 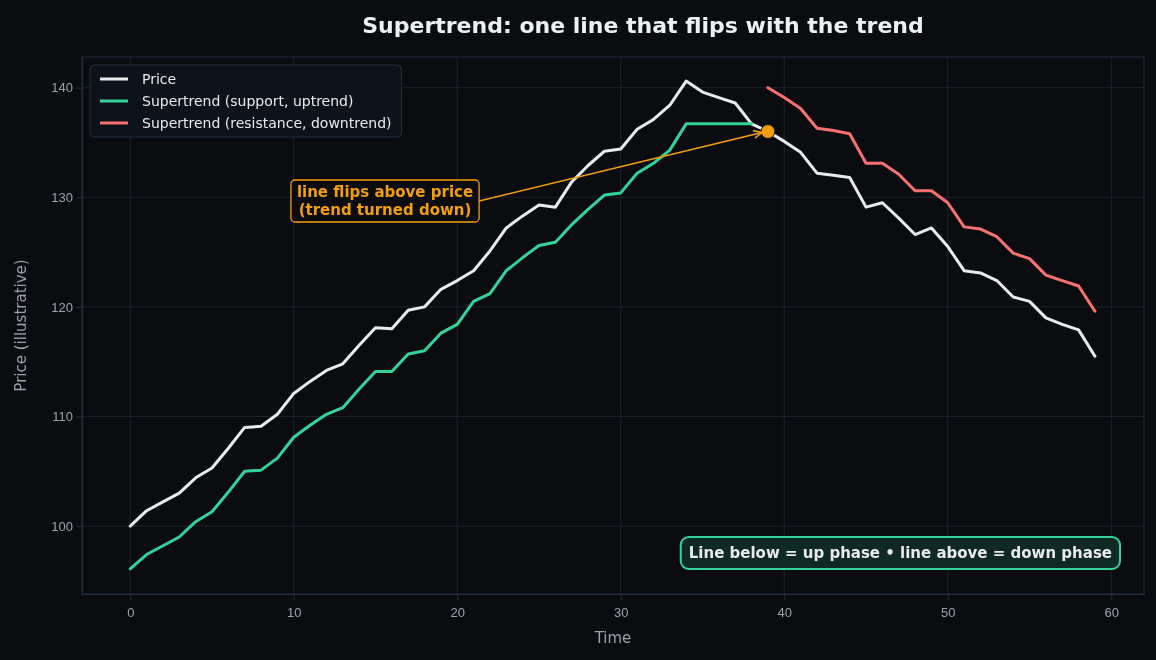 What do you see at coordinates (294, 613) in the screenshot?
I see `x-tick-label: 10` at bounding box center [294, 613].